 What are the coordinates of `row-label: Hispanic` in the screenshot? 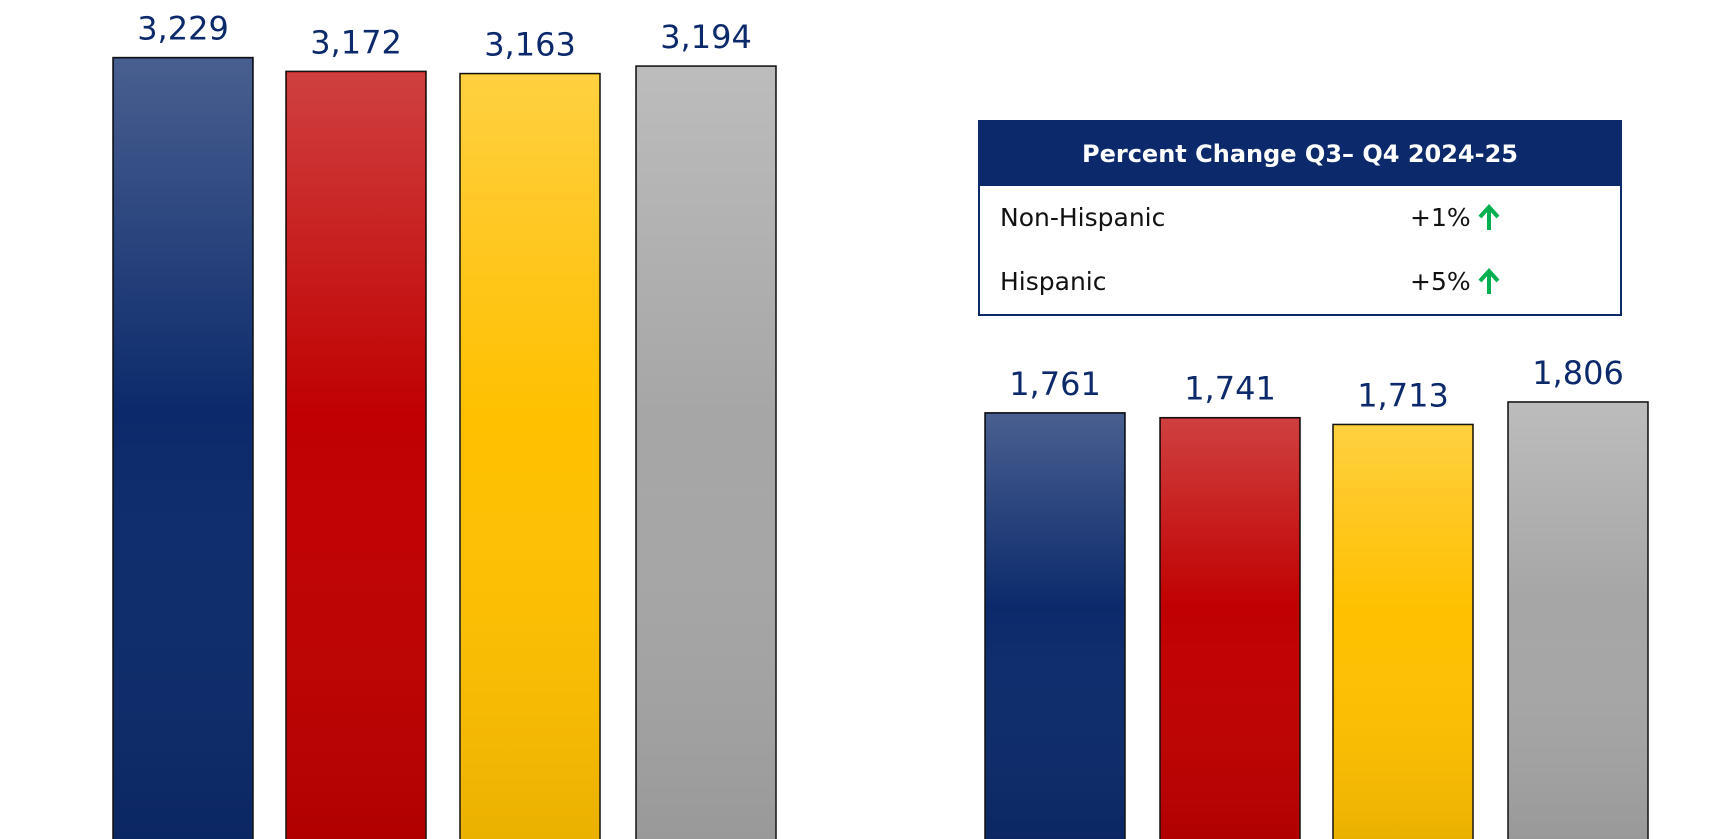 It's located at (1053, 281).